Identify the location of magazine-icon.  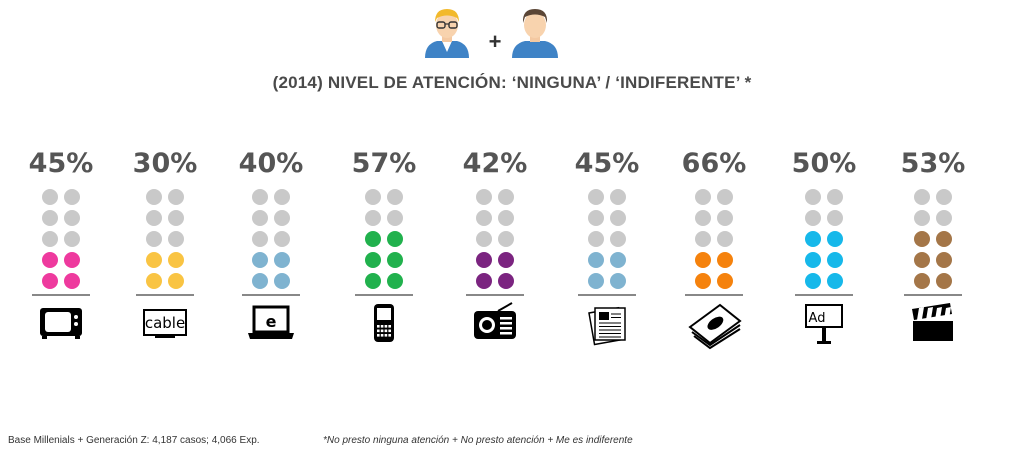
(715, 326).